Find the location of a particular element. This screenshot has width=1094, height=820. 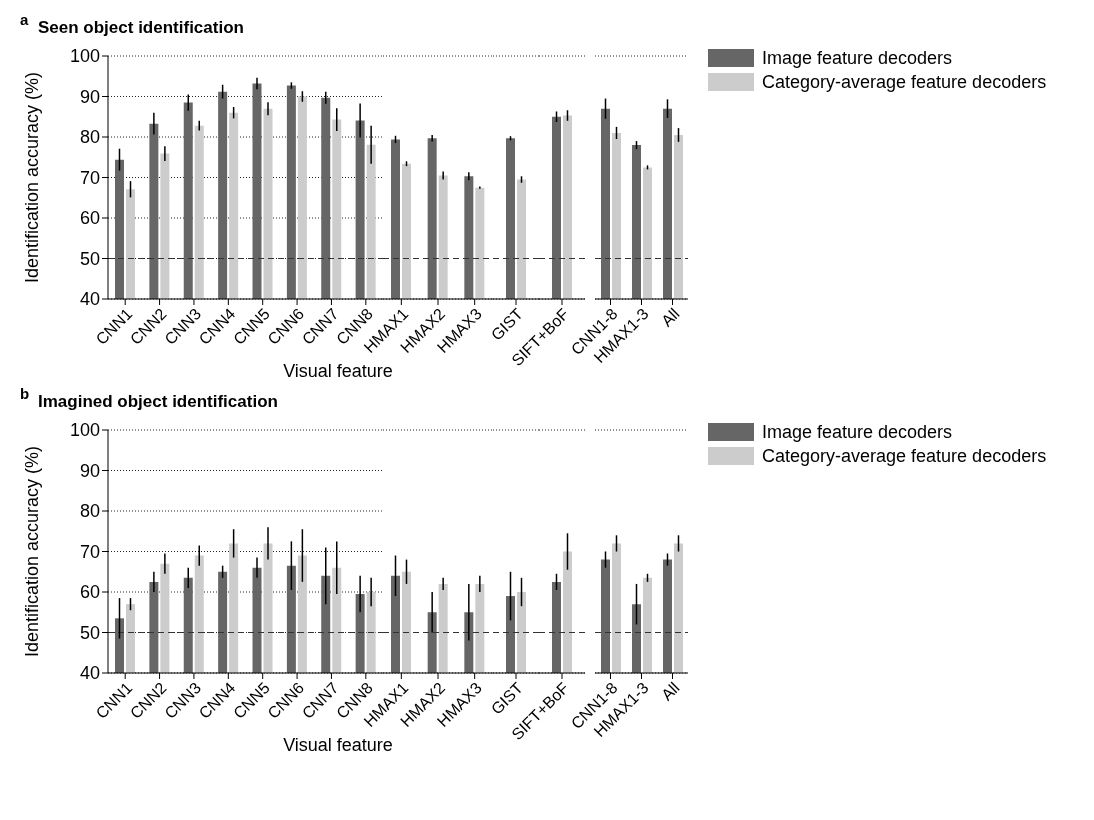

text: a is located at coordinates (24, 19).